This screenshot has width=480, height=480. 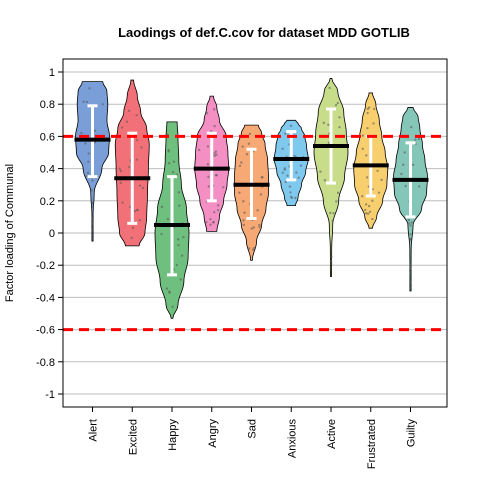 I want to click on y-tick-label: -1, so click(x=50, y=395).